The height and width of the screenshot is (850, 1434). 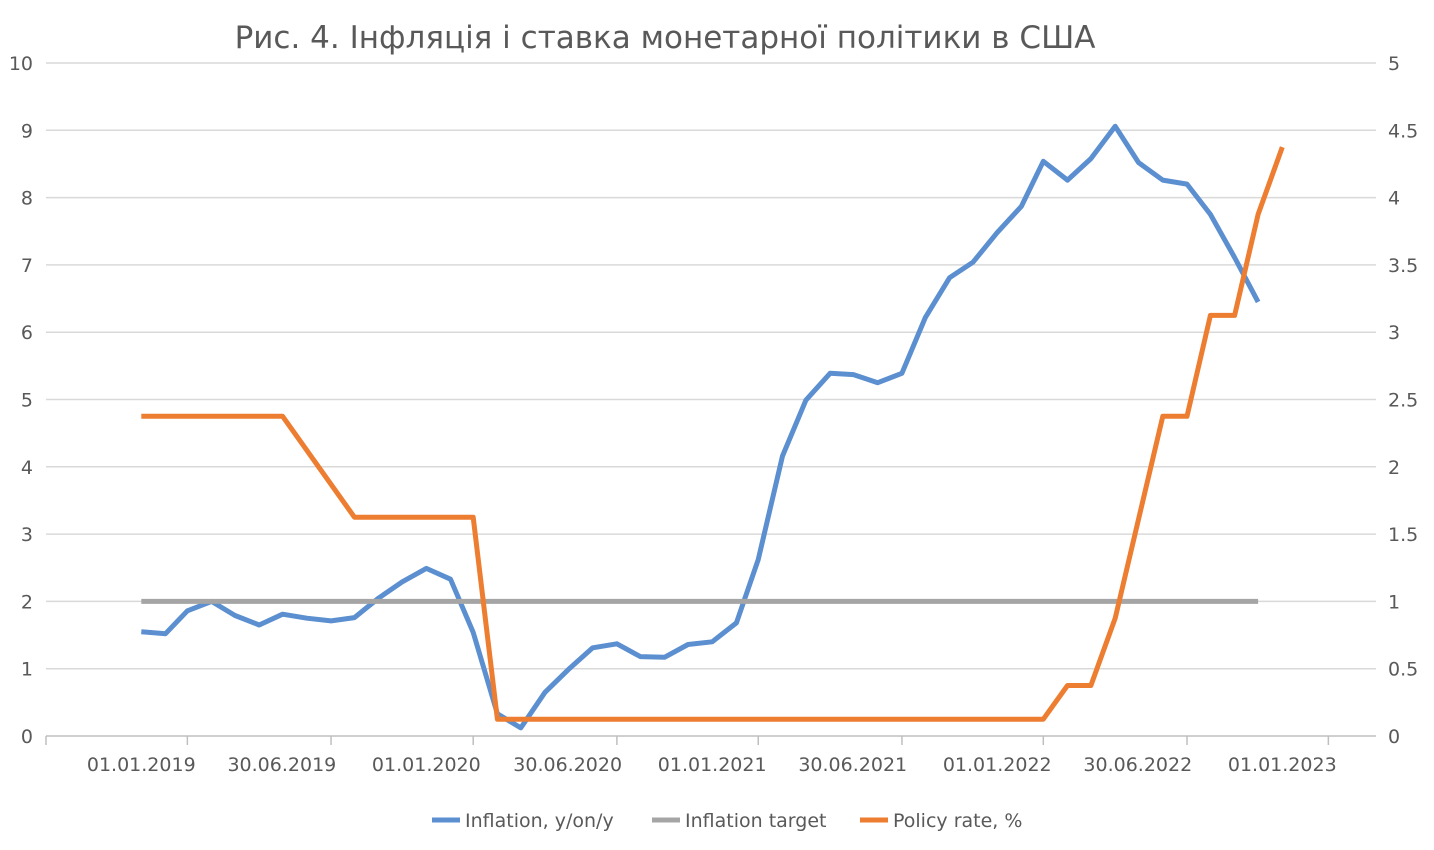 What do you see at coordinates (567, 765) in the screenshot?
I see `x-tick-label-3: 30.06.2020` at bounding box center [567, 765].